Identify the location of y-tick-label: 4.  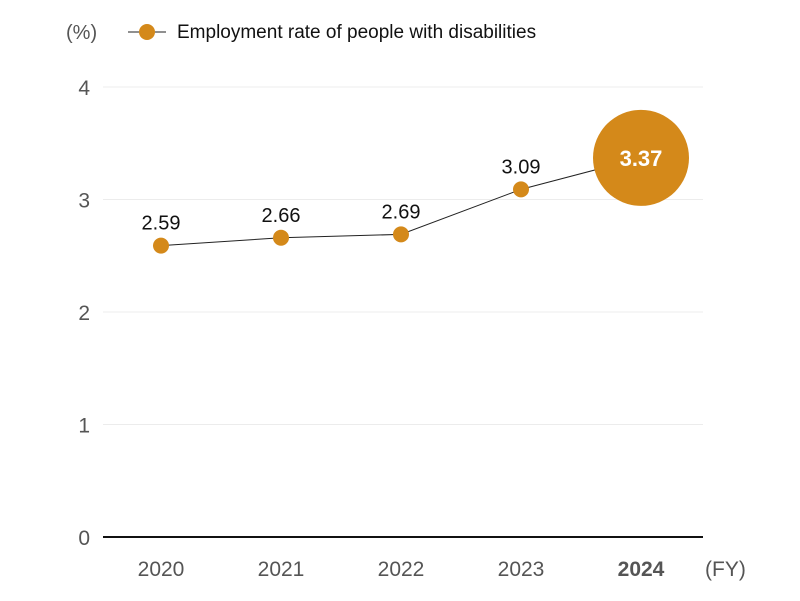
(84, 88).